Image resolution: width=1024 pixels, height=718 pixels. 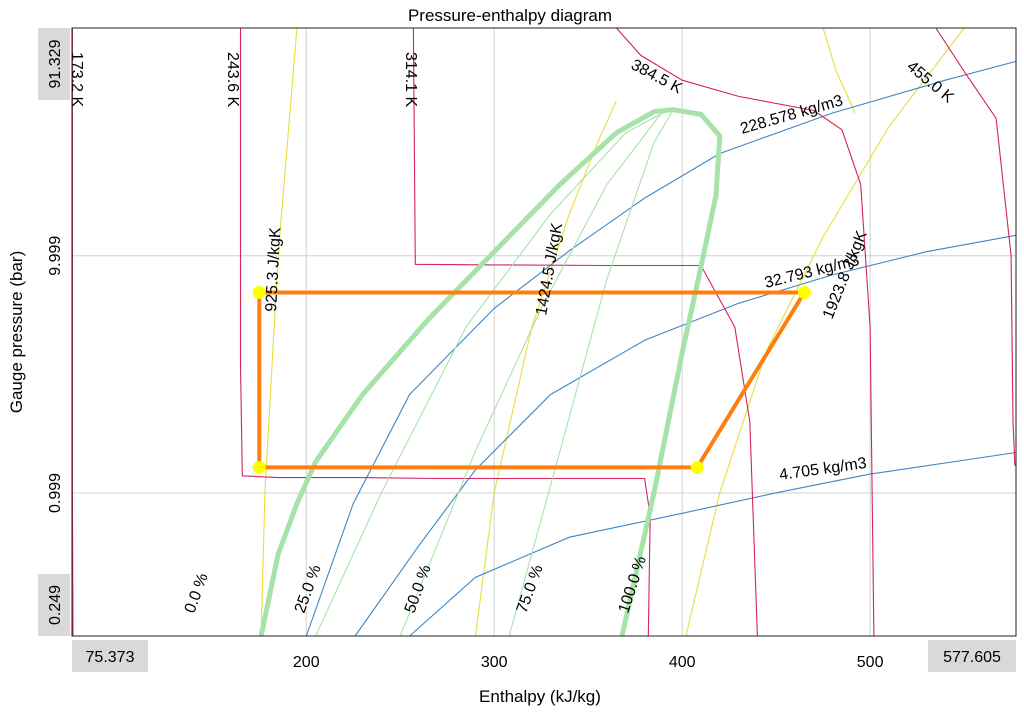 I want to click on y-axis-label: Gauge pressure (bar), so click(x=16, y=332).